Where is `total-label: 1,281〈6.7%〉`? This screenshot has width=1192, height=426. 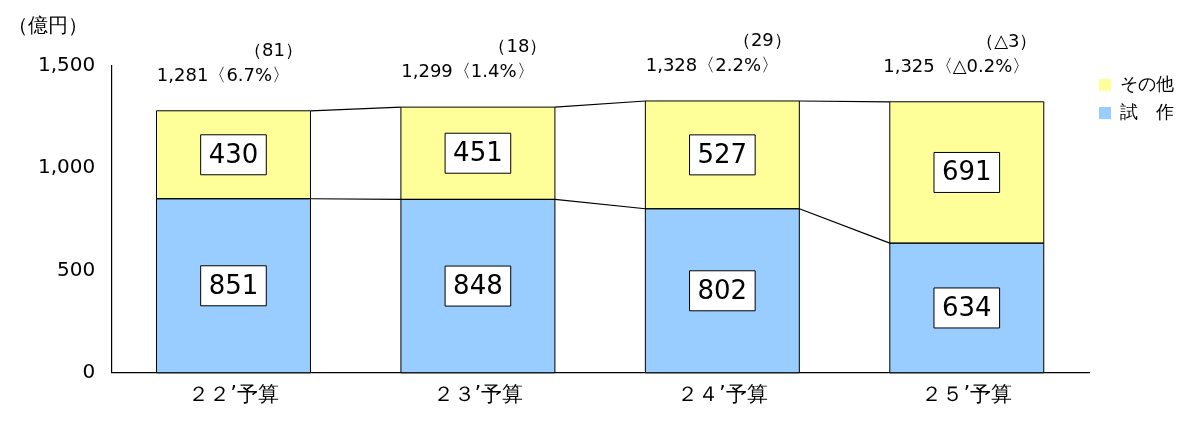 total-label: 1,281〈6.7%〉 is located at coordinates (223, 74).